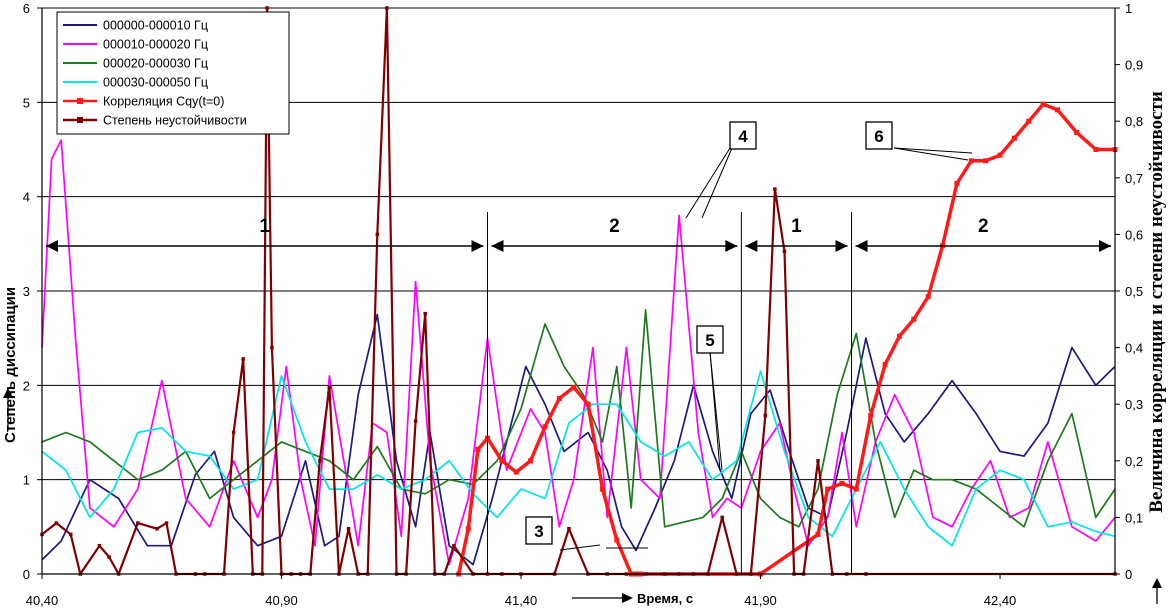 The width and height of the screenshot is (1170, 613). Describe the element at coordinates (10, 365) in the screenshot. I see `y-axis-label-left: Степень диссипации` at that location.